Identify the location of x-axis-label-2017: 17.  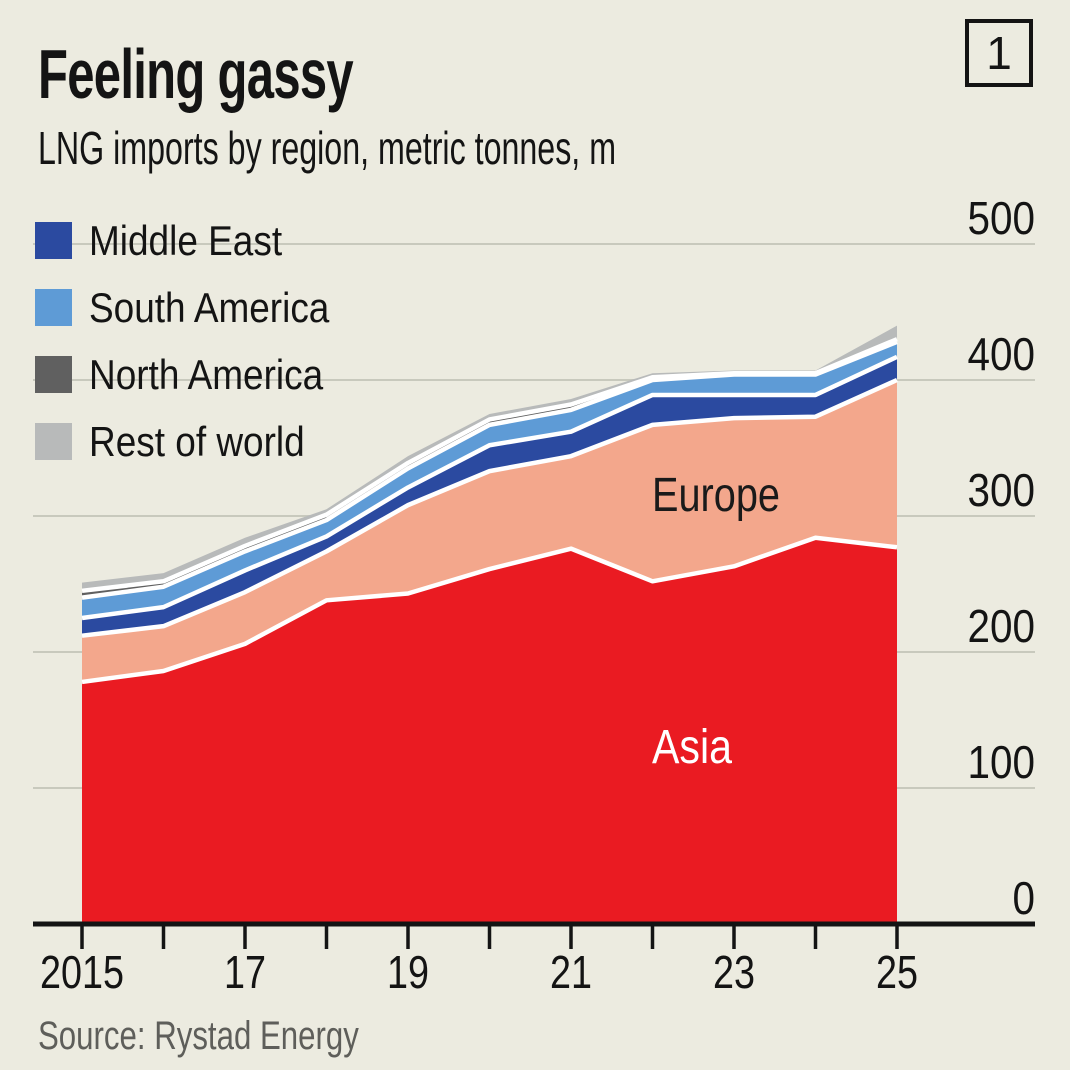
(245, 972).